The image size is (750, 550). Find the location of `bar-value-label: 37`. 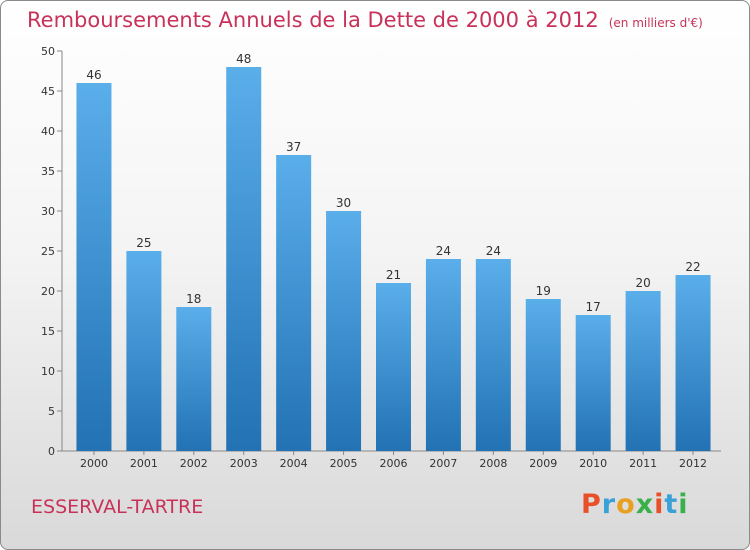

bar-value-label: 37 is located at coordinates (293, 147).